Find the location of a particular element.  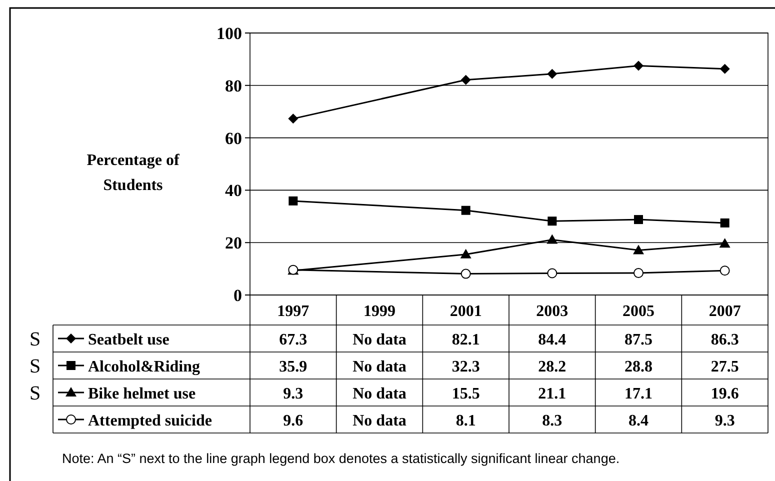

data-label: 28.8 is located at coordinates (638, 367).